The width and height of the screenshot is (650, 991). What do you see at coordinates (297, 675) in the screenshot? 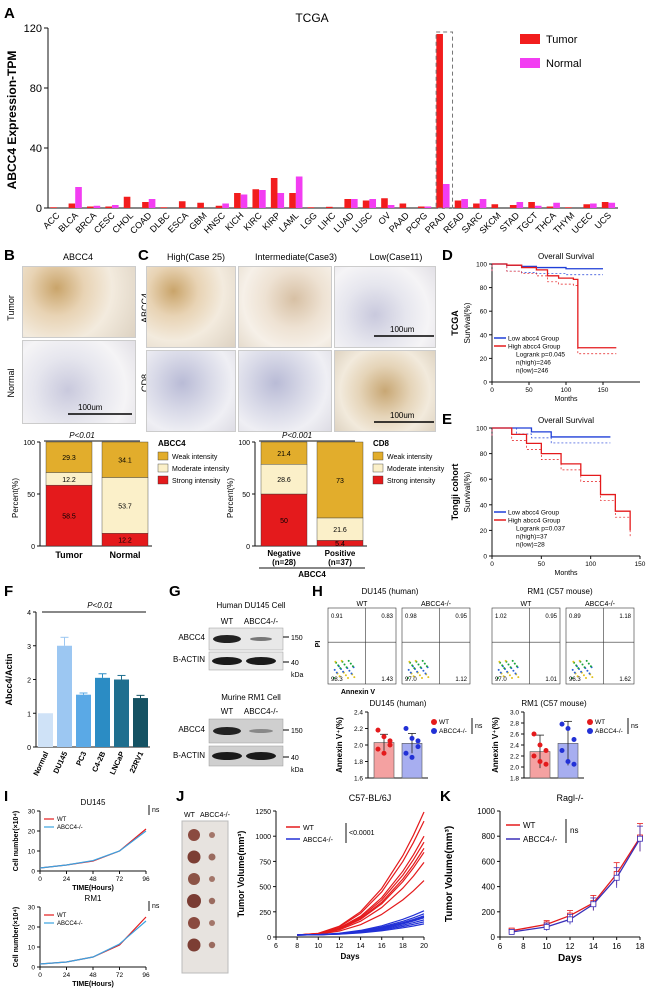
I see `marker-top-unit: kDa` at bounding box center [297, 675].